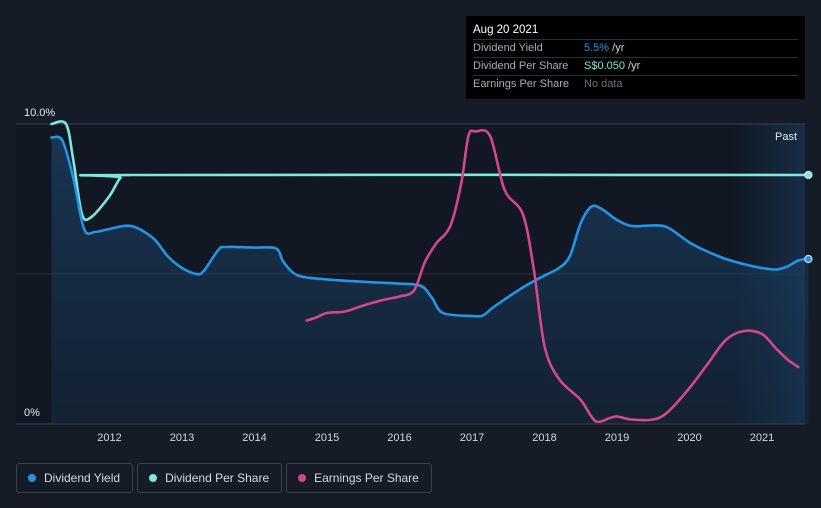  I want to click on x-tick-label: 2017, so click(472, 438).